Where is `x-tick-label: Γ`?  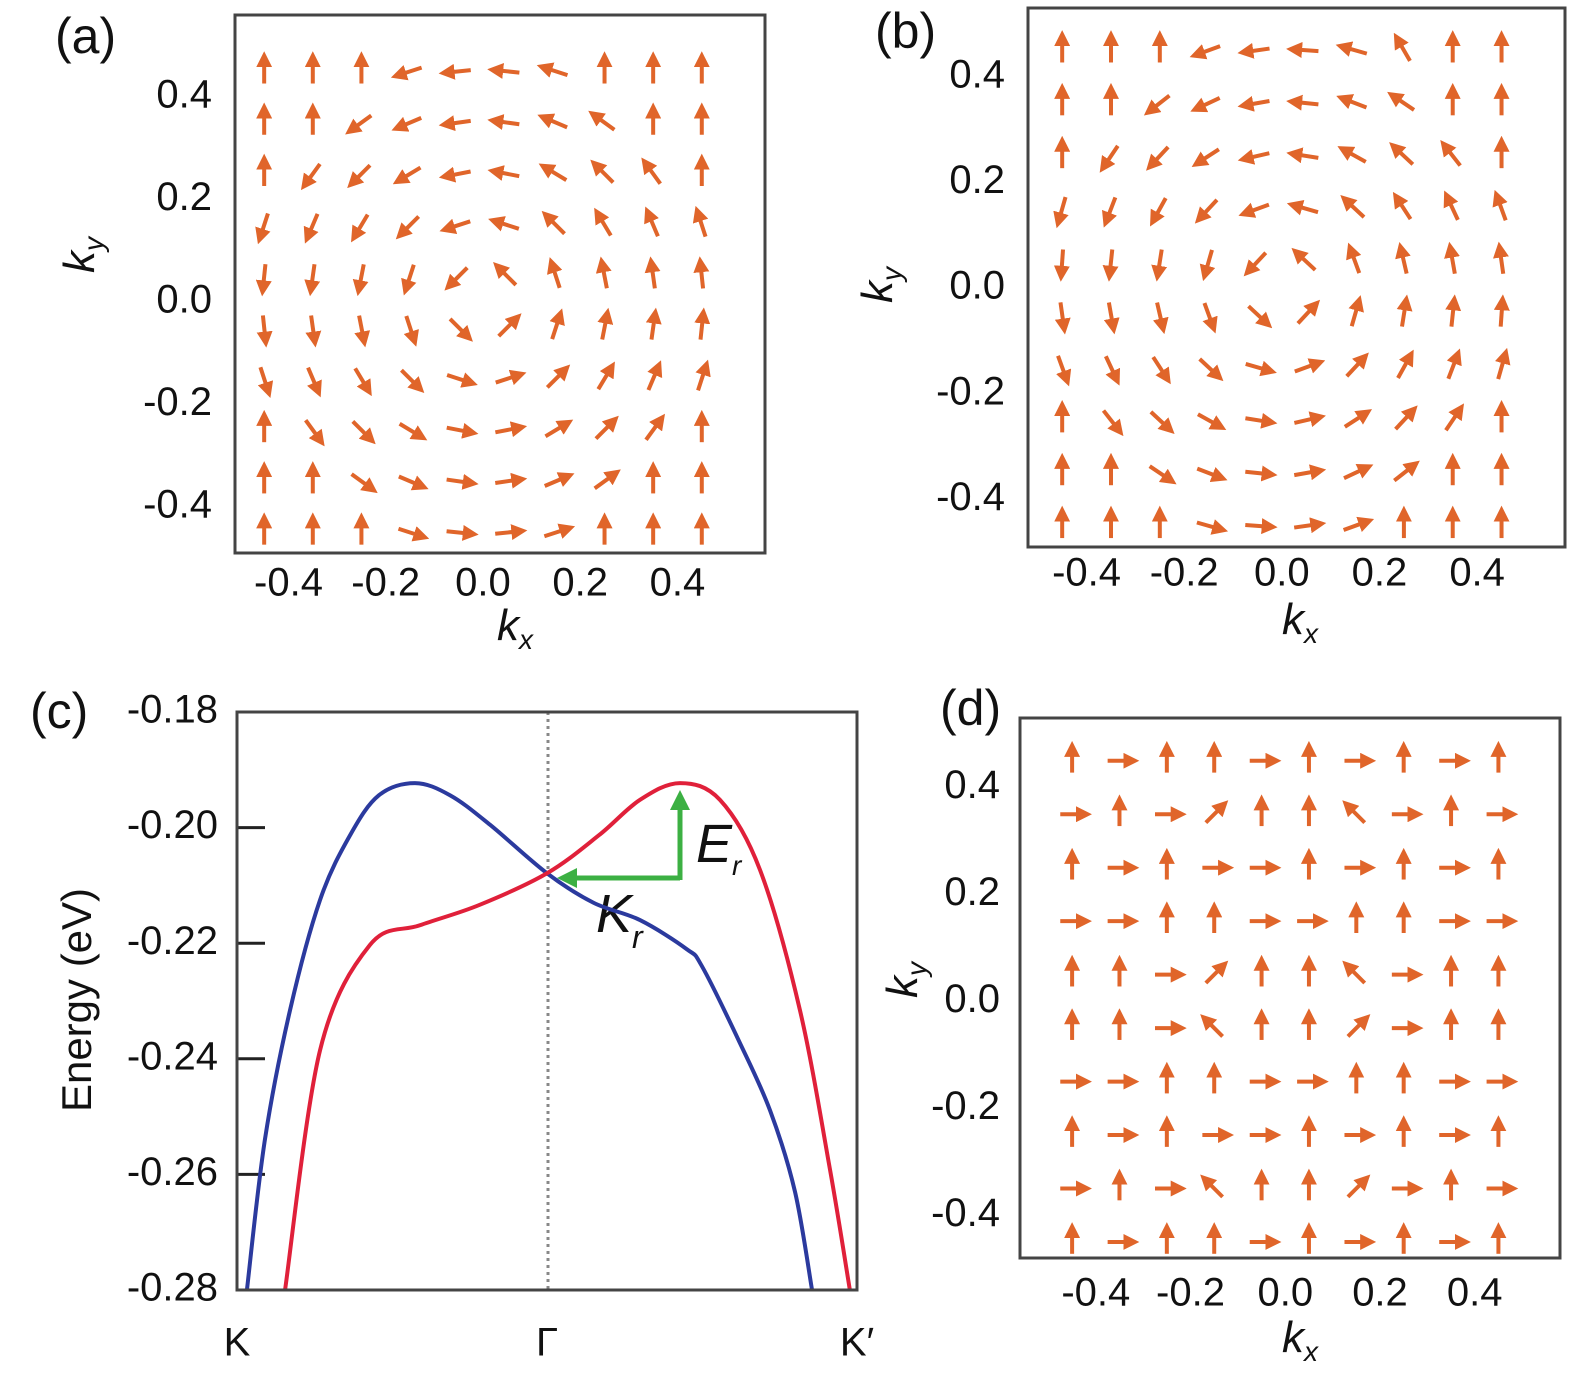
x-tick-label: Γ is located at coordinates (547, 1343).